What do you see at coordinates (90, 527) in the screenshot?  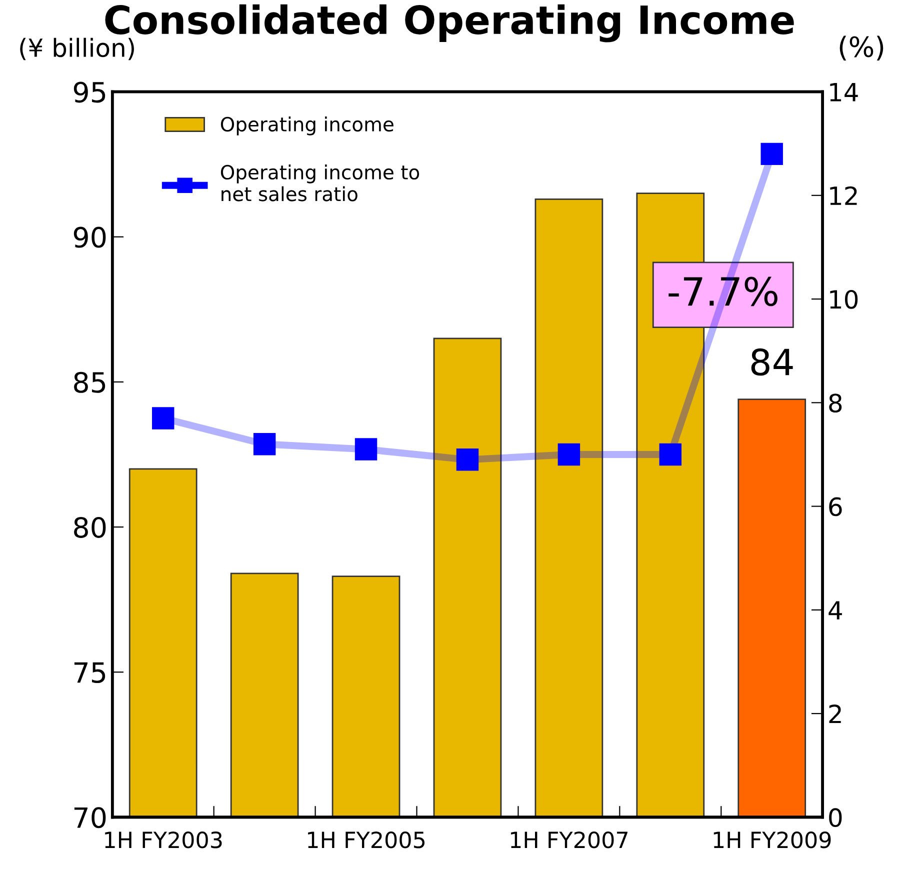 I see `y-tick-label: 80` at bounding box center [90, 527].